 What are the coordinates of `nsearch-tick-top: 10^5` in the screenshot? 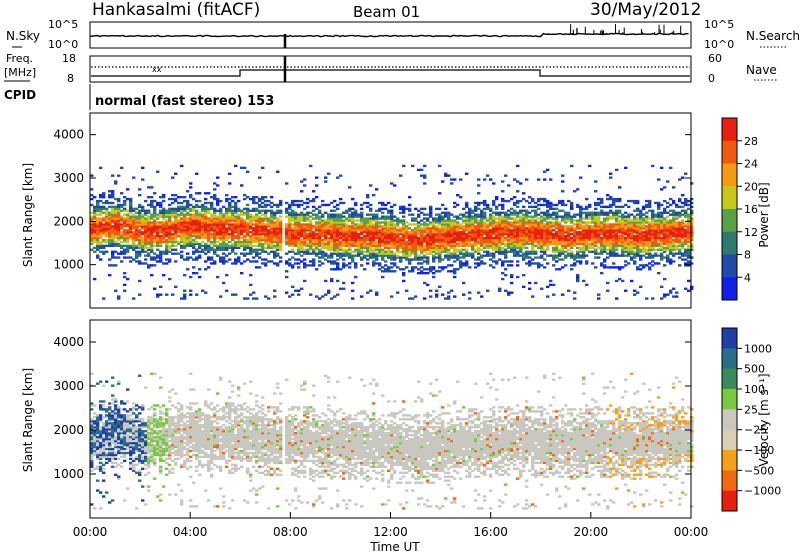 It's located at (719, 24).